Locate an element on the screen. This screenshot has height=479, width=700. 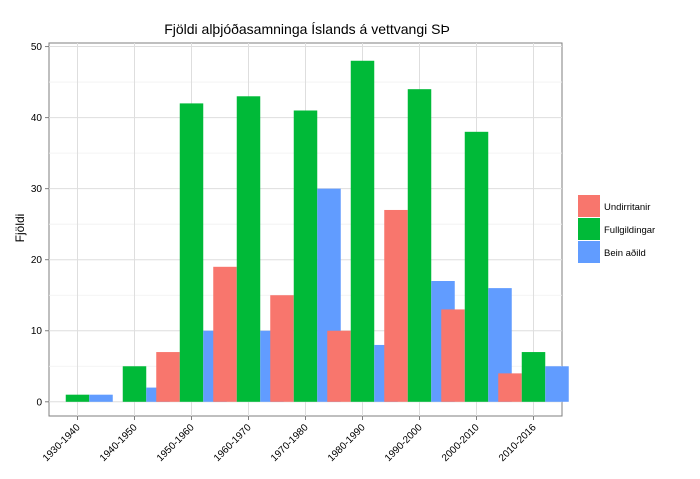
y-tick-label: 30 is located at coordinates (37, 189).